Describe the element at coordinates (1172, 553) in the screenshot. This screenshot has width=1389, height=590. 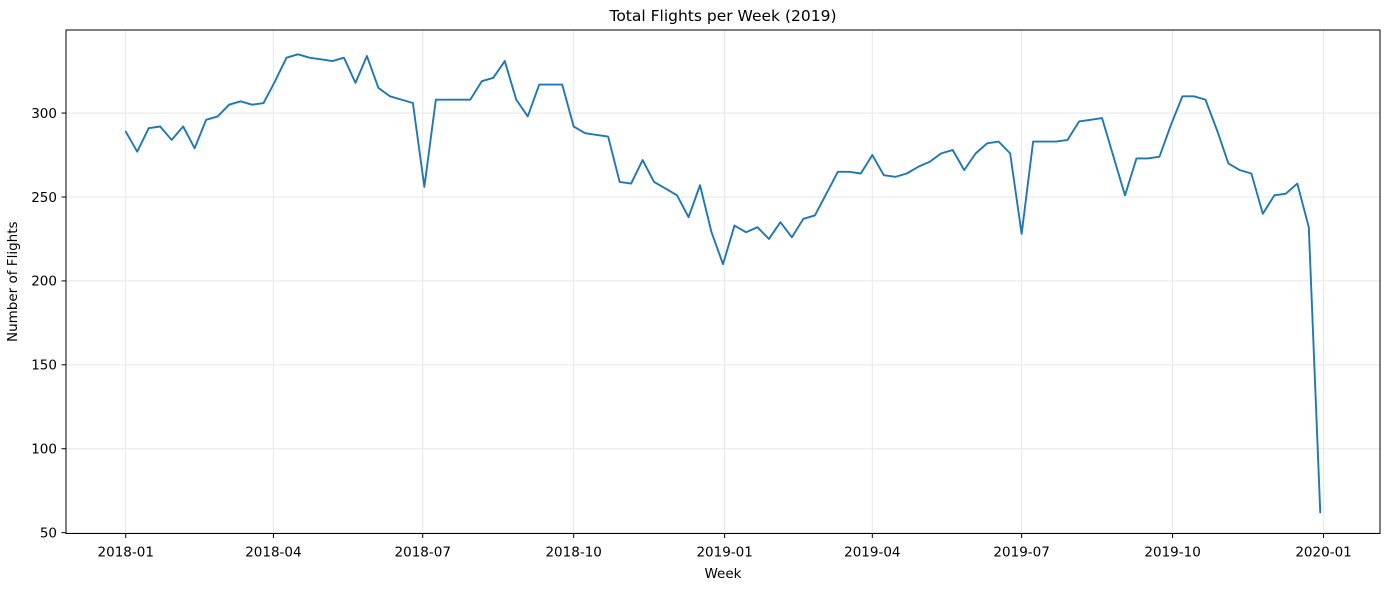
I see `x-tick-label: 2019-10` at that location.